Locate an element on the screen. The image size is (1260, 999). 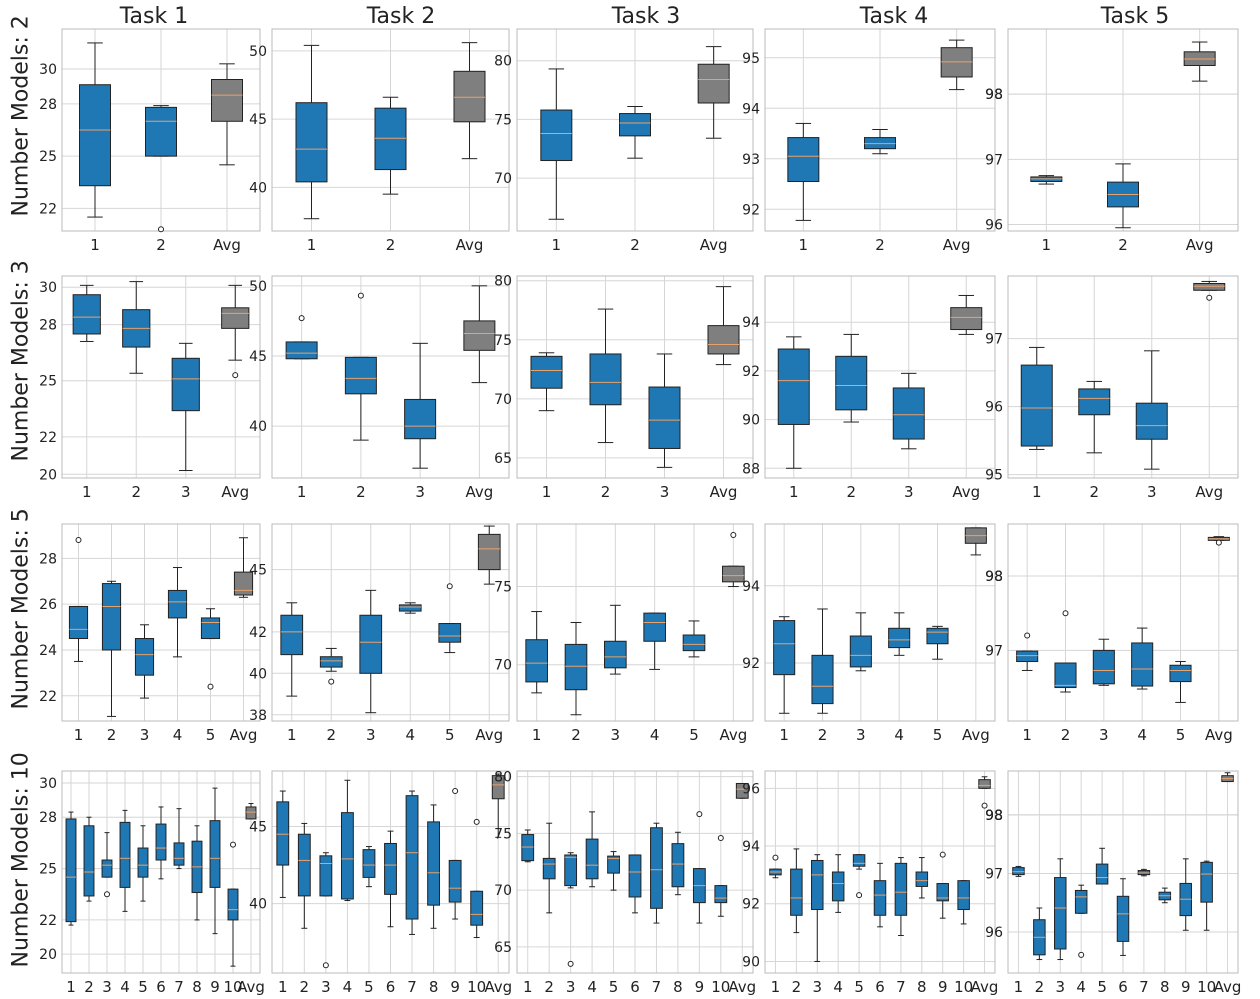
subplot-r1-c1: 22 25 28 30 1 2 Avg is located at coordinates (150, 141).